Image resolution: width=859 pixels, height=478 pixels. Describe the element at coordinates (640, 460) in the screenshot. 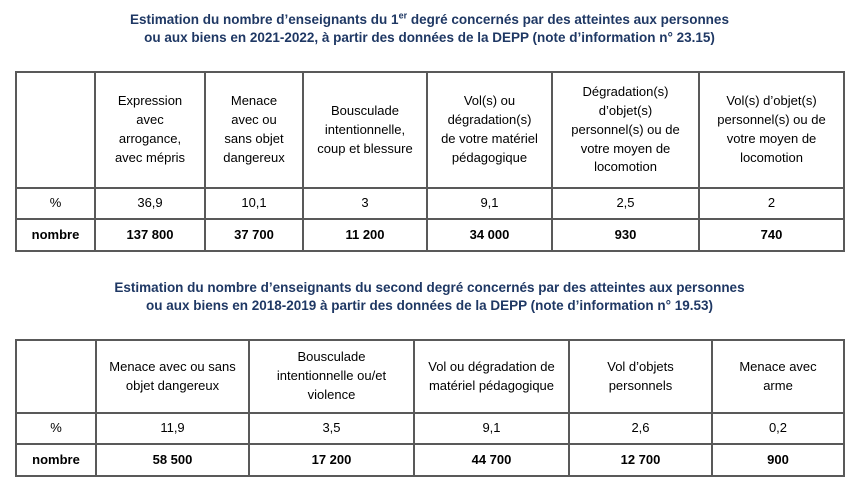

I see `table2-number-cell: 12 700` at that location.